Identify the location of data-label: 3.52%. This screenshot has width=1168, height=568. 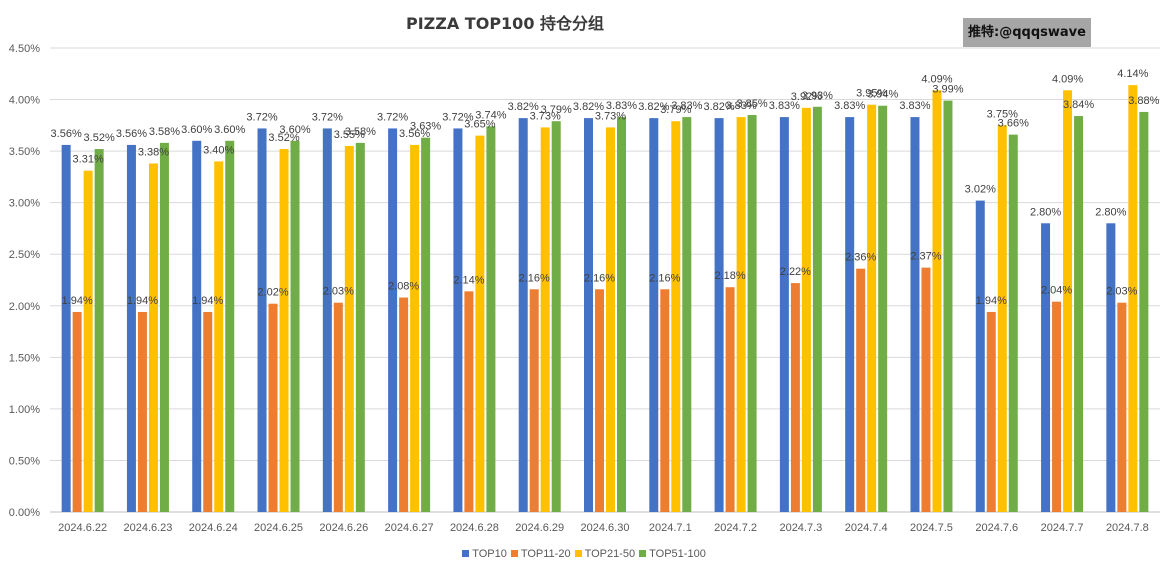
(99, 138).